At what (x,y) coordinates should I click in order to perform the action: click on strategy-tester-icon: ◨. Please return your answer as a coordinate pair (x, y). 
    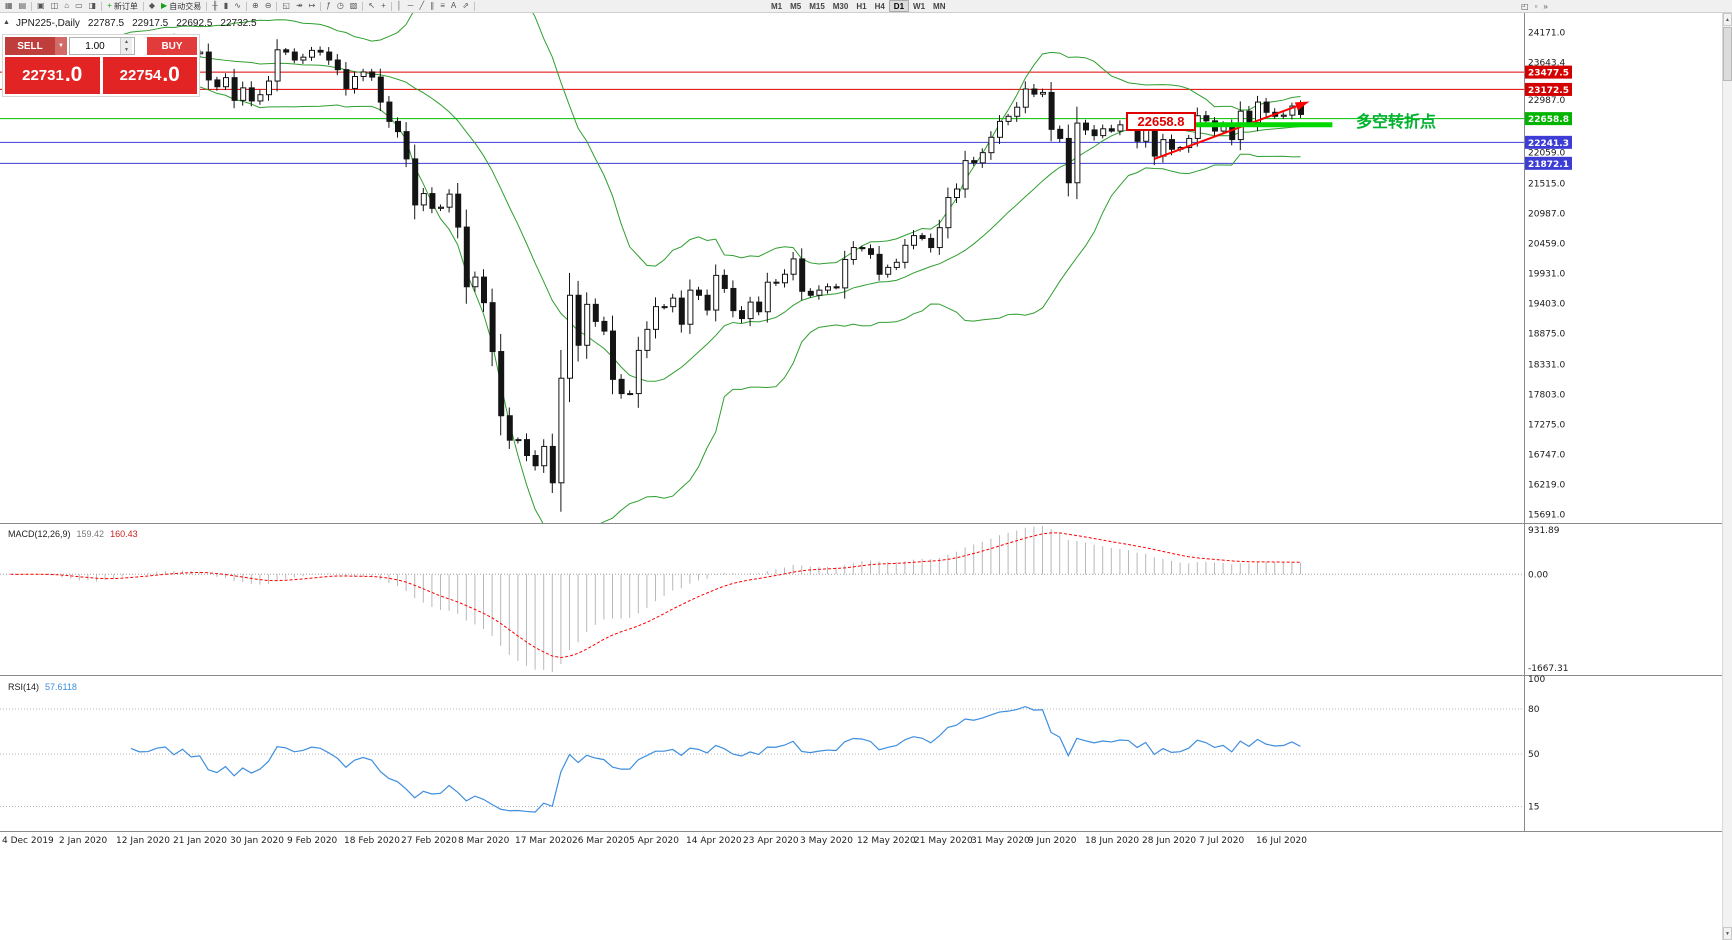
    Looking at the image, I should click on (93, 6).